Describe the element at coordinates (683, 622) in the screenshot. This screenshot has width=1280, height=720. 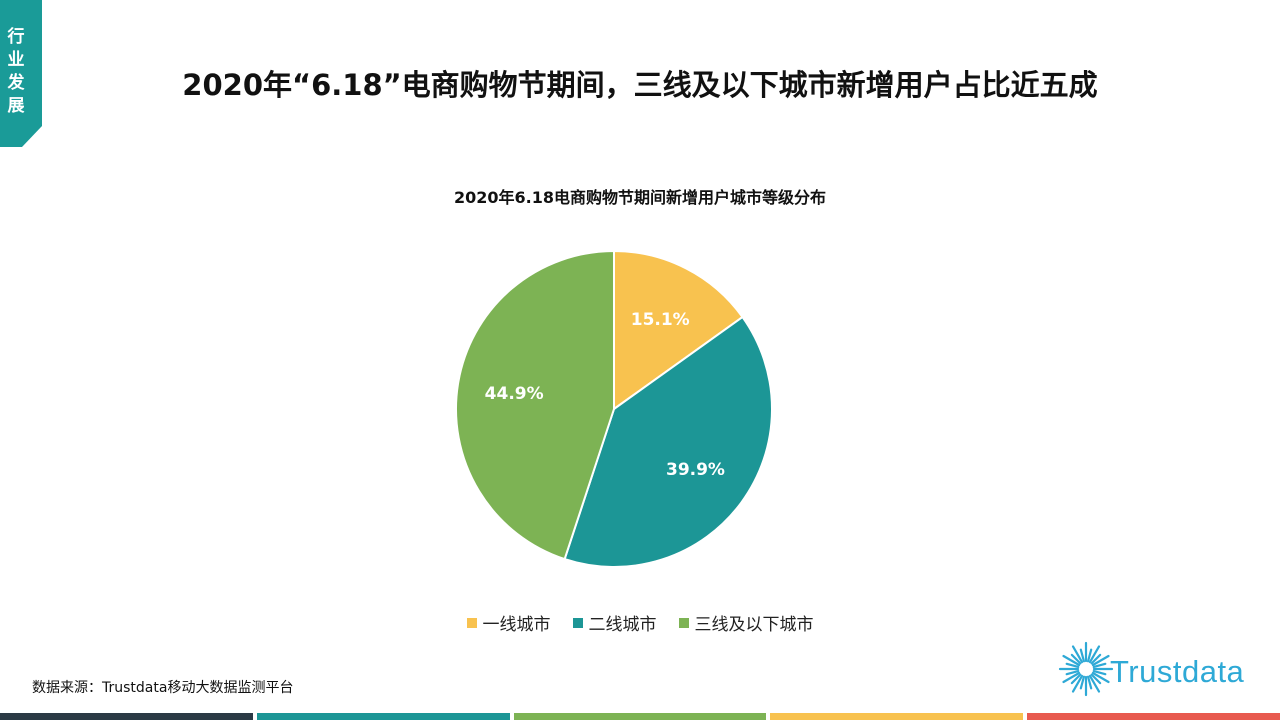
I see `legend-swatch-tier3` at that location.